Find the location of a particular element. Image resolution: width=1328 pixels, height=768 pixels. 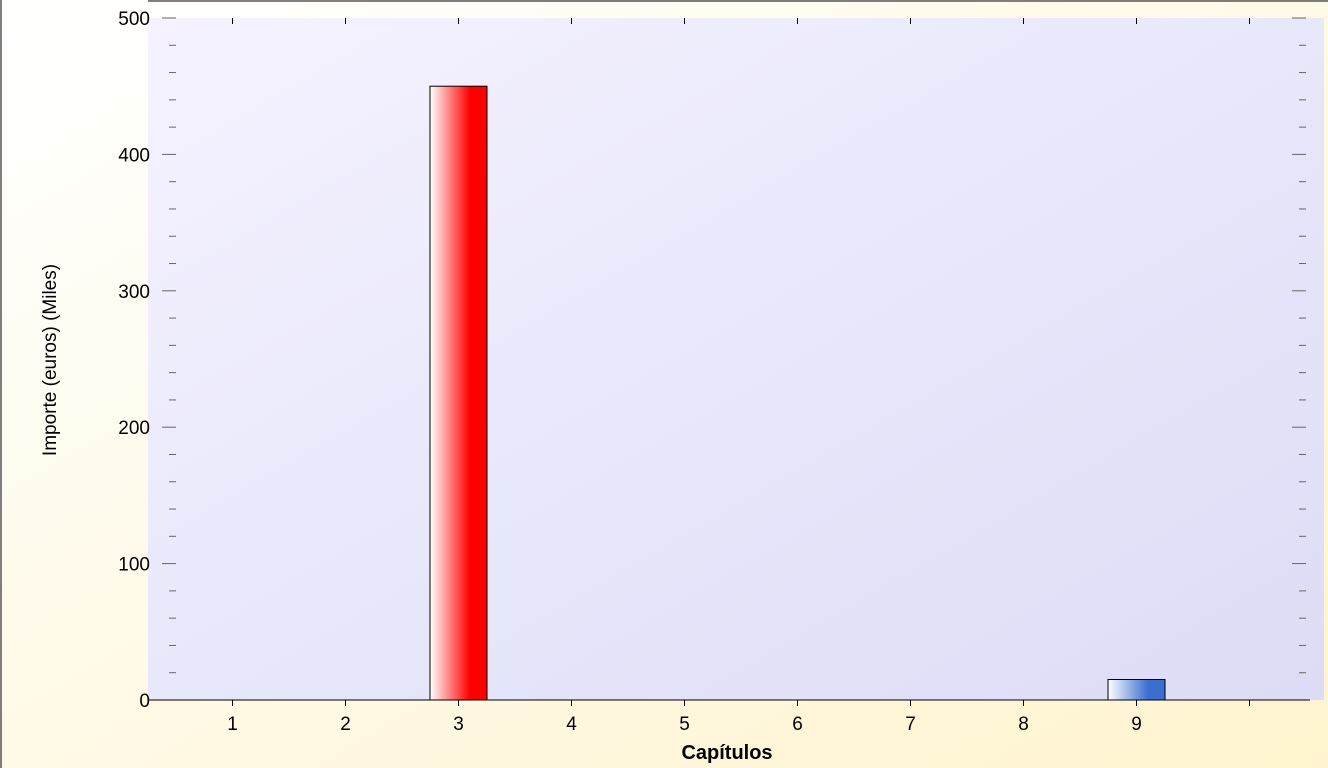

x-tick-label: 6 is located at coordinates (797, 724).